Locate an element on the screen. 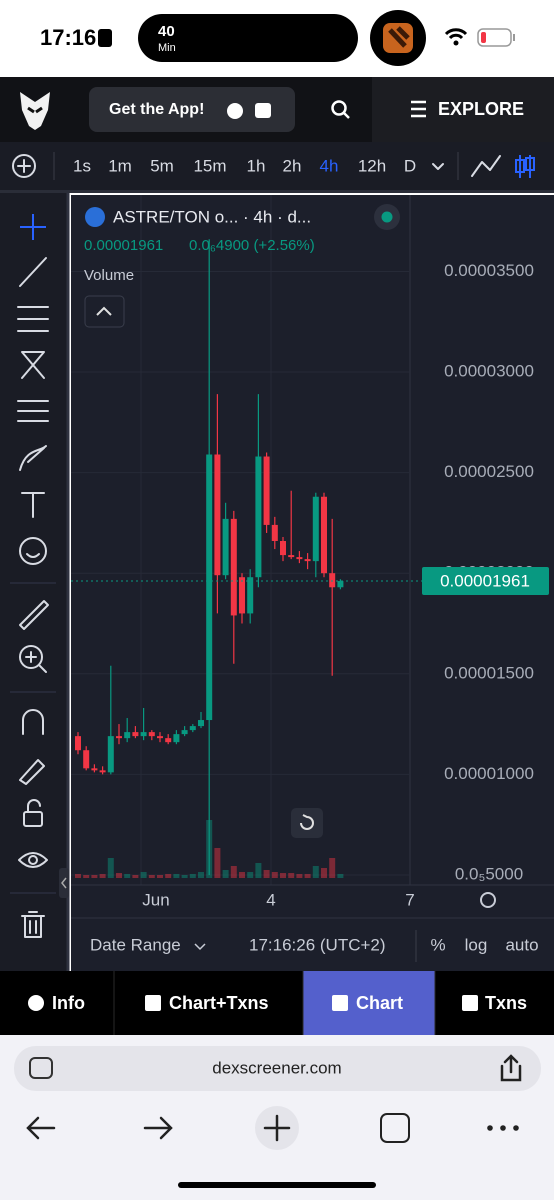 The height and width of the screenshot is (1200, 554). timeframe: 1m is located at coordinates (120, 165).